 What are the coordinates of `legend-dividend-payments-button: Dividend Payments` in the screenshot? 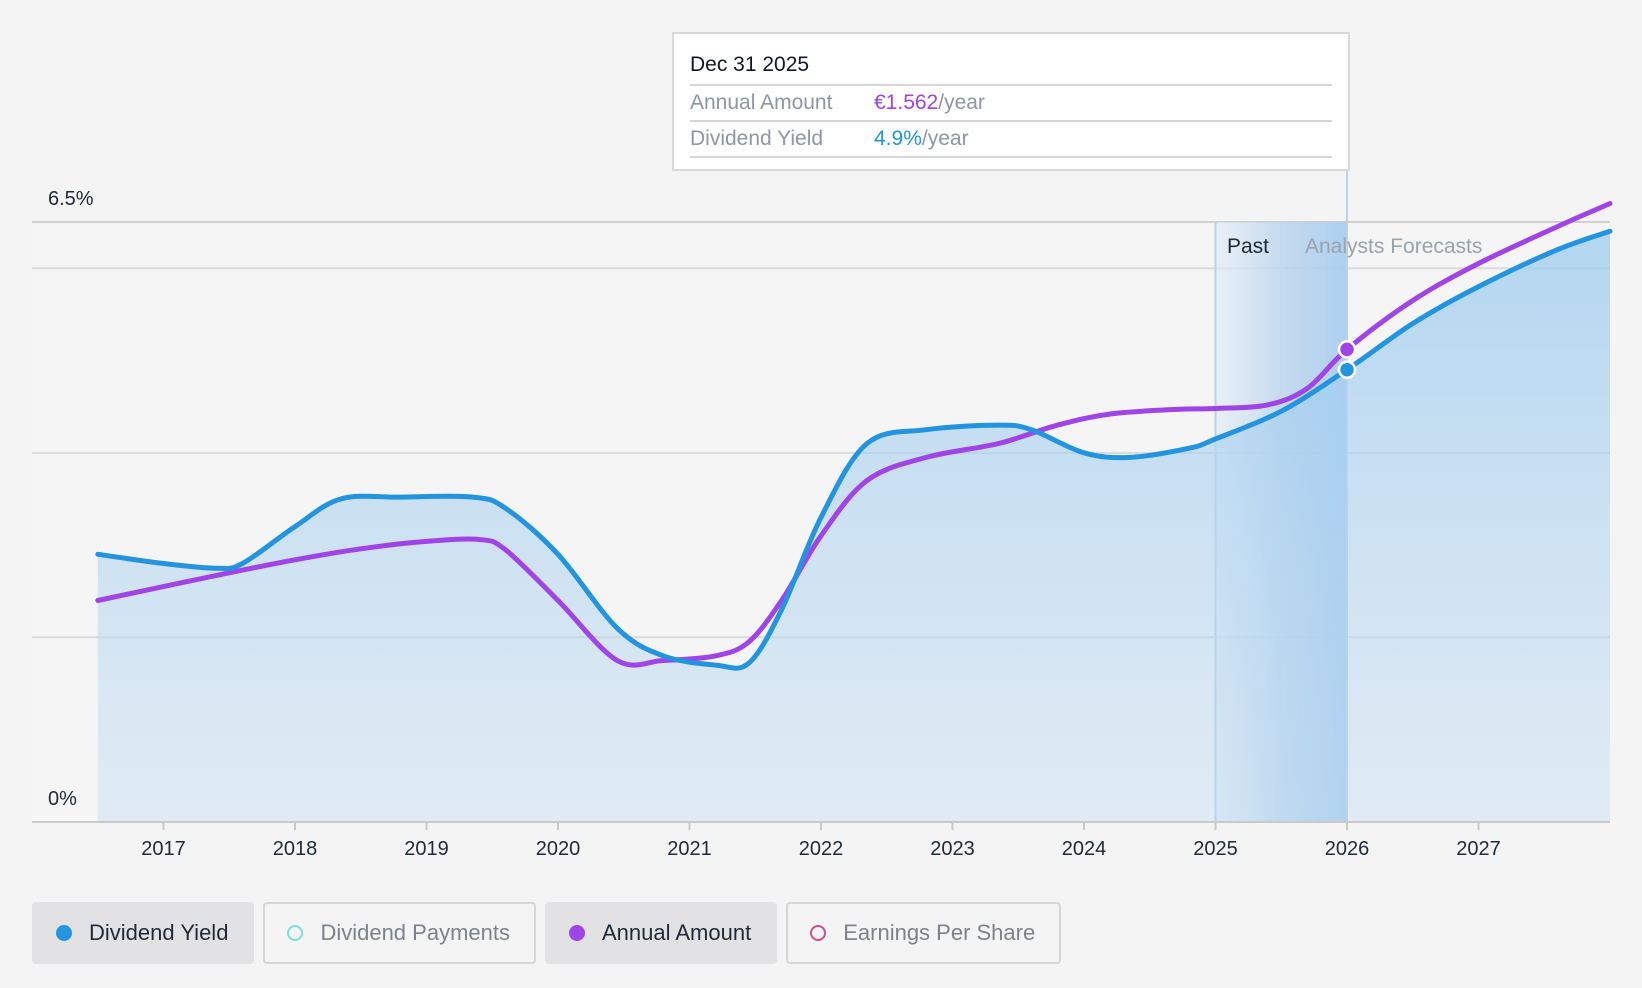 It's located at (399, 933).